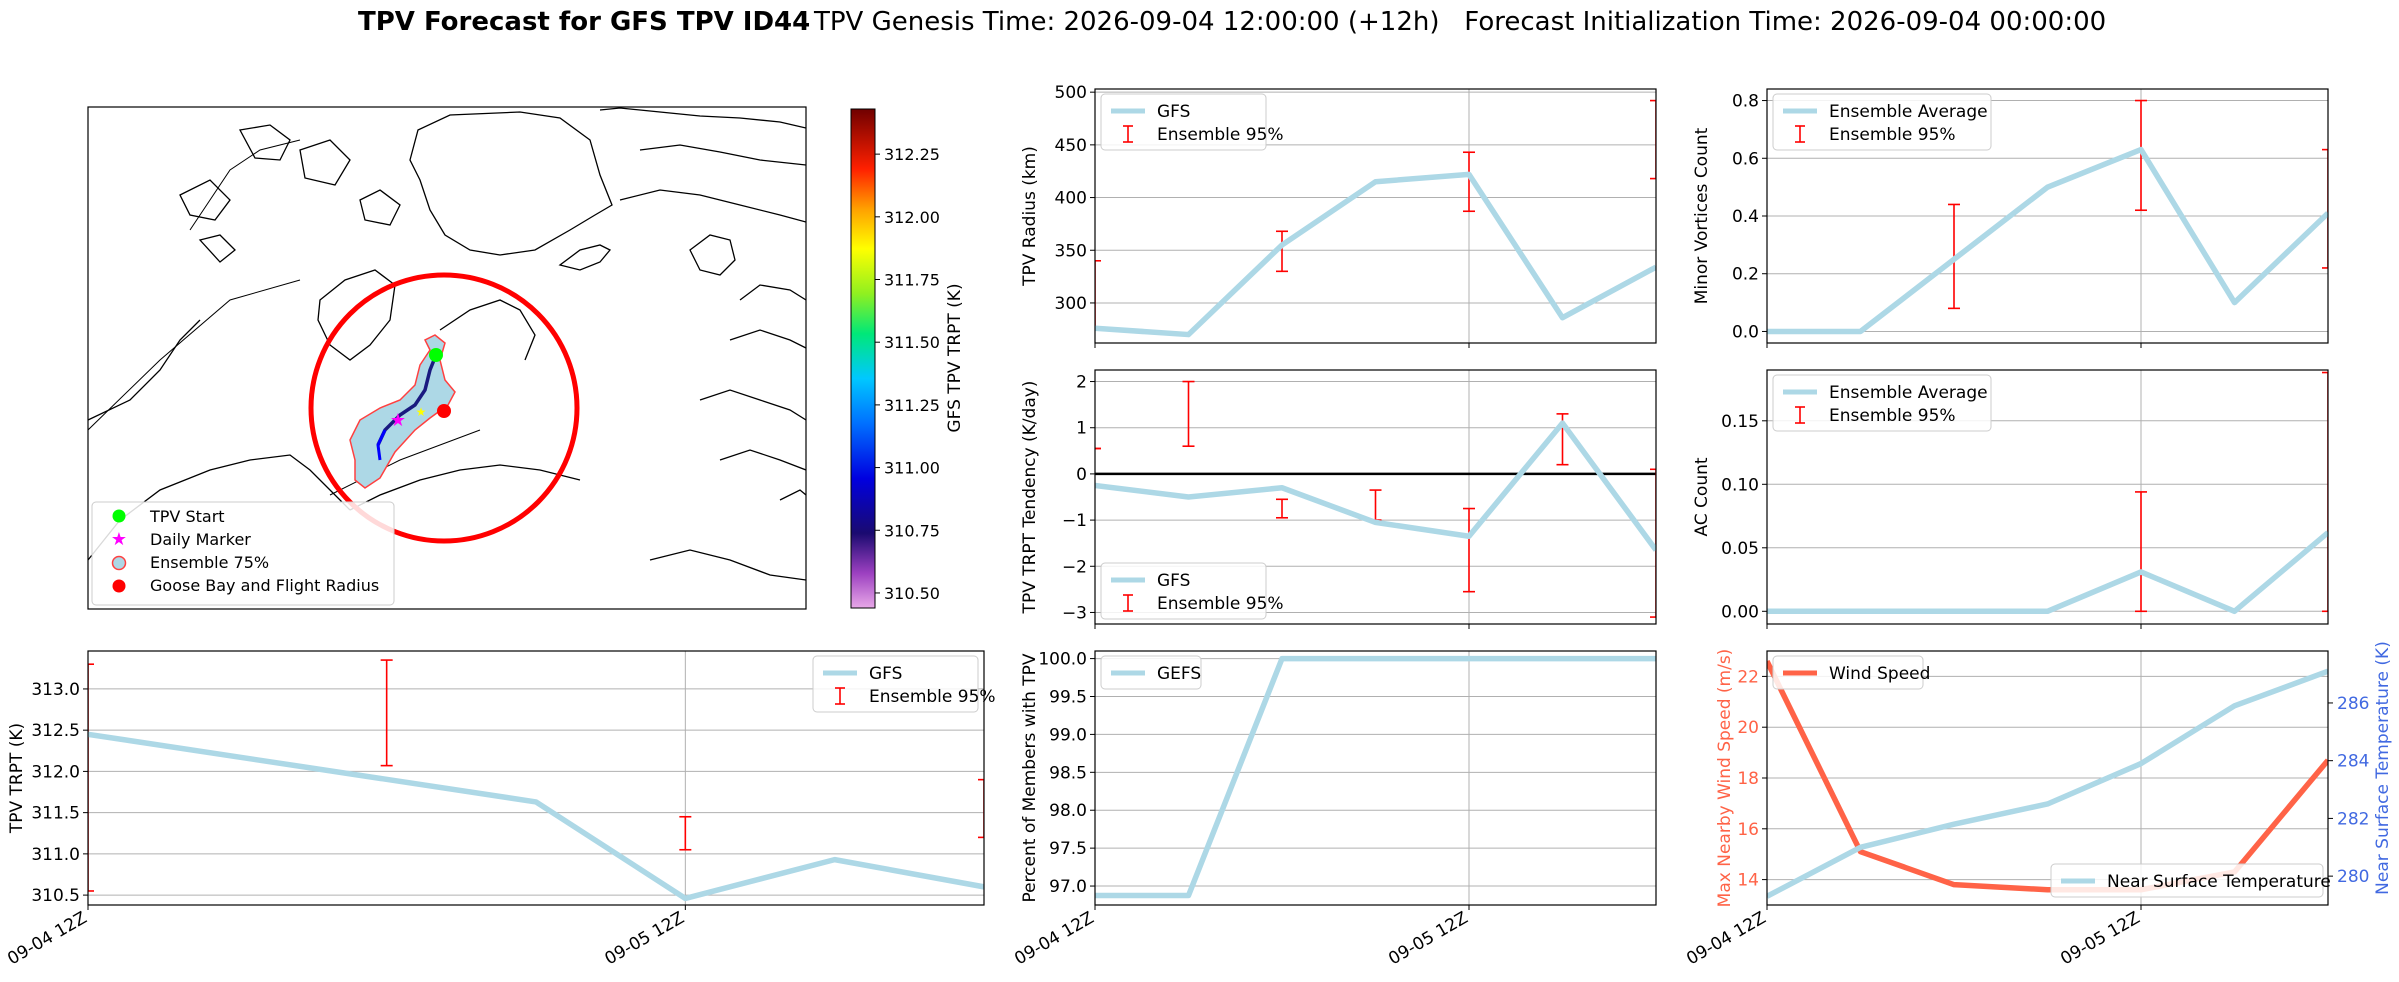 The width and height of the screenshot is (2399, 982). What do you see at coordinates (2353, 704) in the screenshot?
I see `y2-tick-label: 286` at bounding box center [2353, 704].